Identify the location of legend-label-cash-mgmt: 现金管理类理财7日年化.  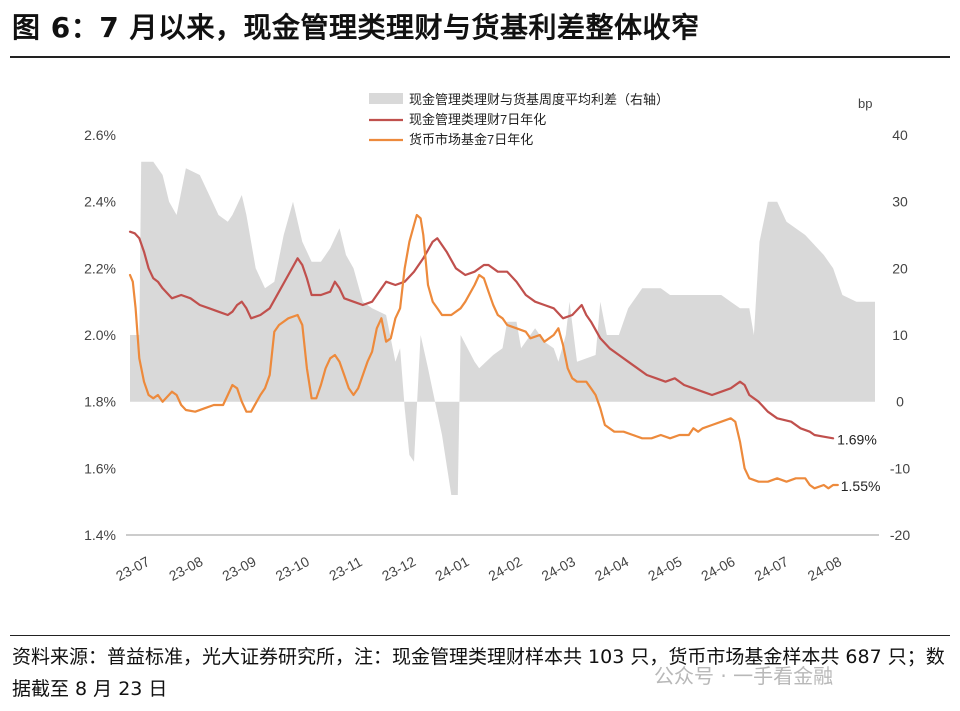
(477, 119).